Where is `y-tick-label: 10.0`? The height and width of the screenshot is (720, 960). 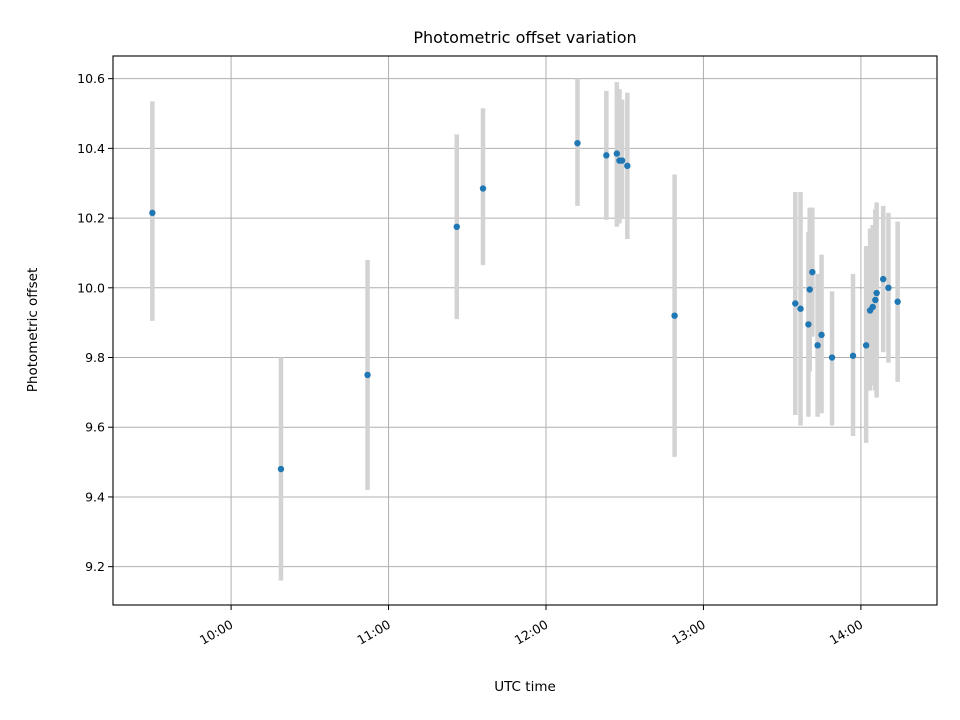 y-tick-label: 10.0 is located at coordinates (91, 287).